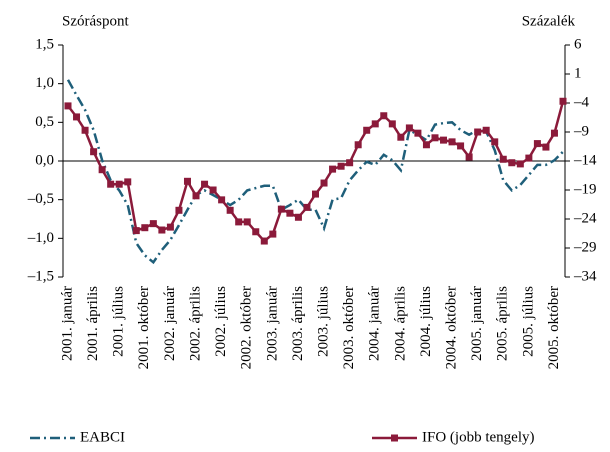 This screenshot has width=610, height=452. I want to click on x-tick-label: 2003. január, so click(272, 323).